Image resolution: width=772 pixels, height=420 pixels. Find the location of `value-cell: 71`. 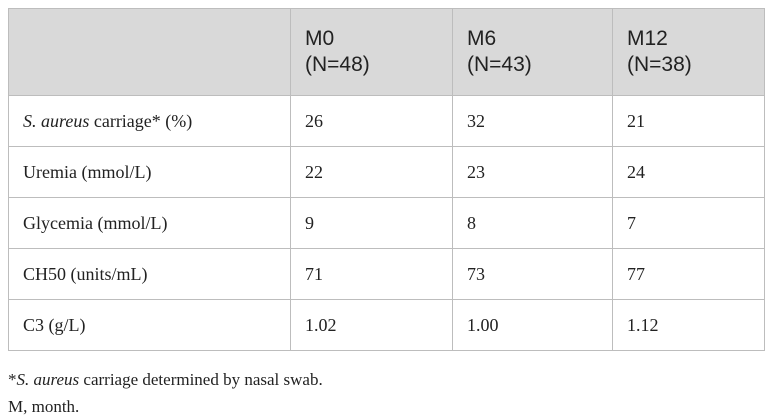

value-cell: 71 is located at coordinates (371, 274).